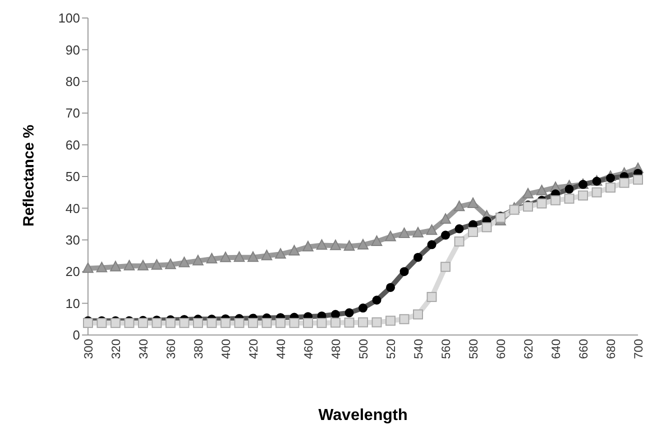  I want to click on y-tick-label: 80, so click(73, 82).